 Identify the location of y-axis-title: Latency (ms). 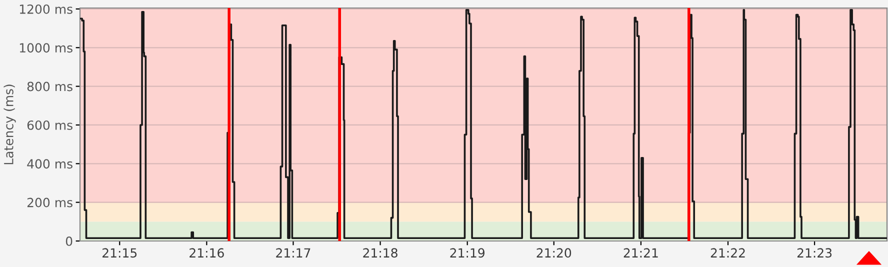
(10, 124).